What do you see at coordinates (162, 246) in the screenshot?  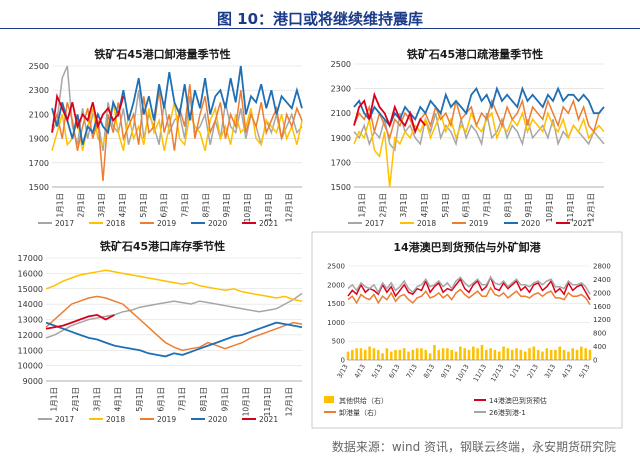 I see `chart-title: 铁矿石45港口库存季节性` at bounding box center [162, 246].